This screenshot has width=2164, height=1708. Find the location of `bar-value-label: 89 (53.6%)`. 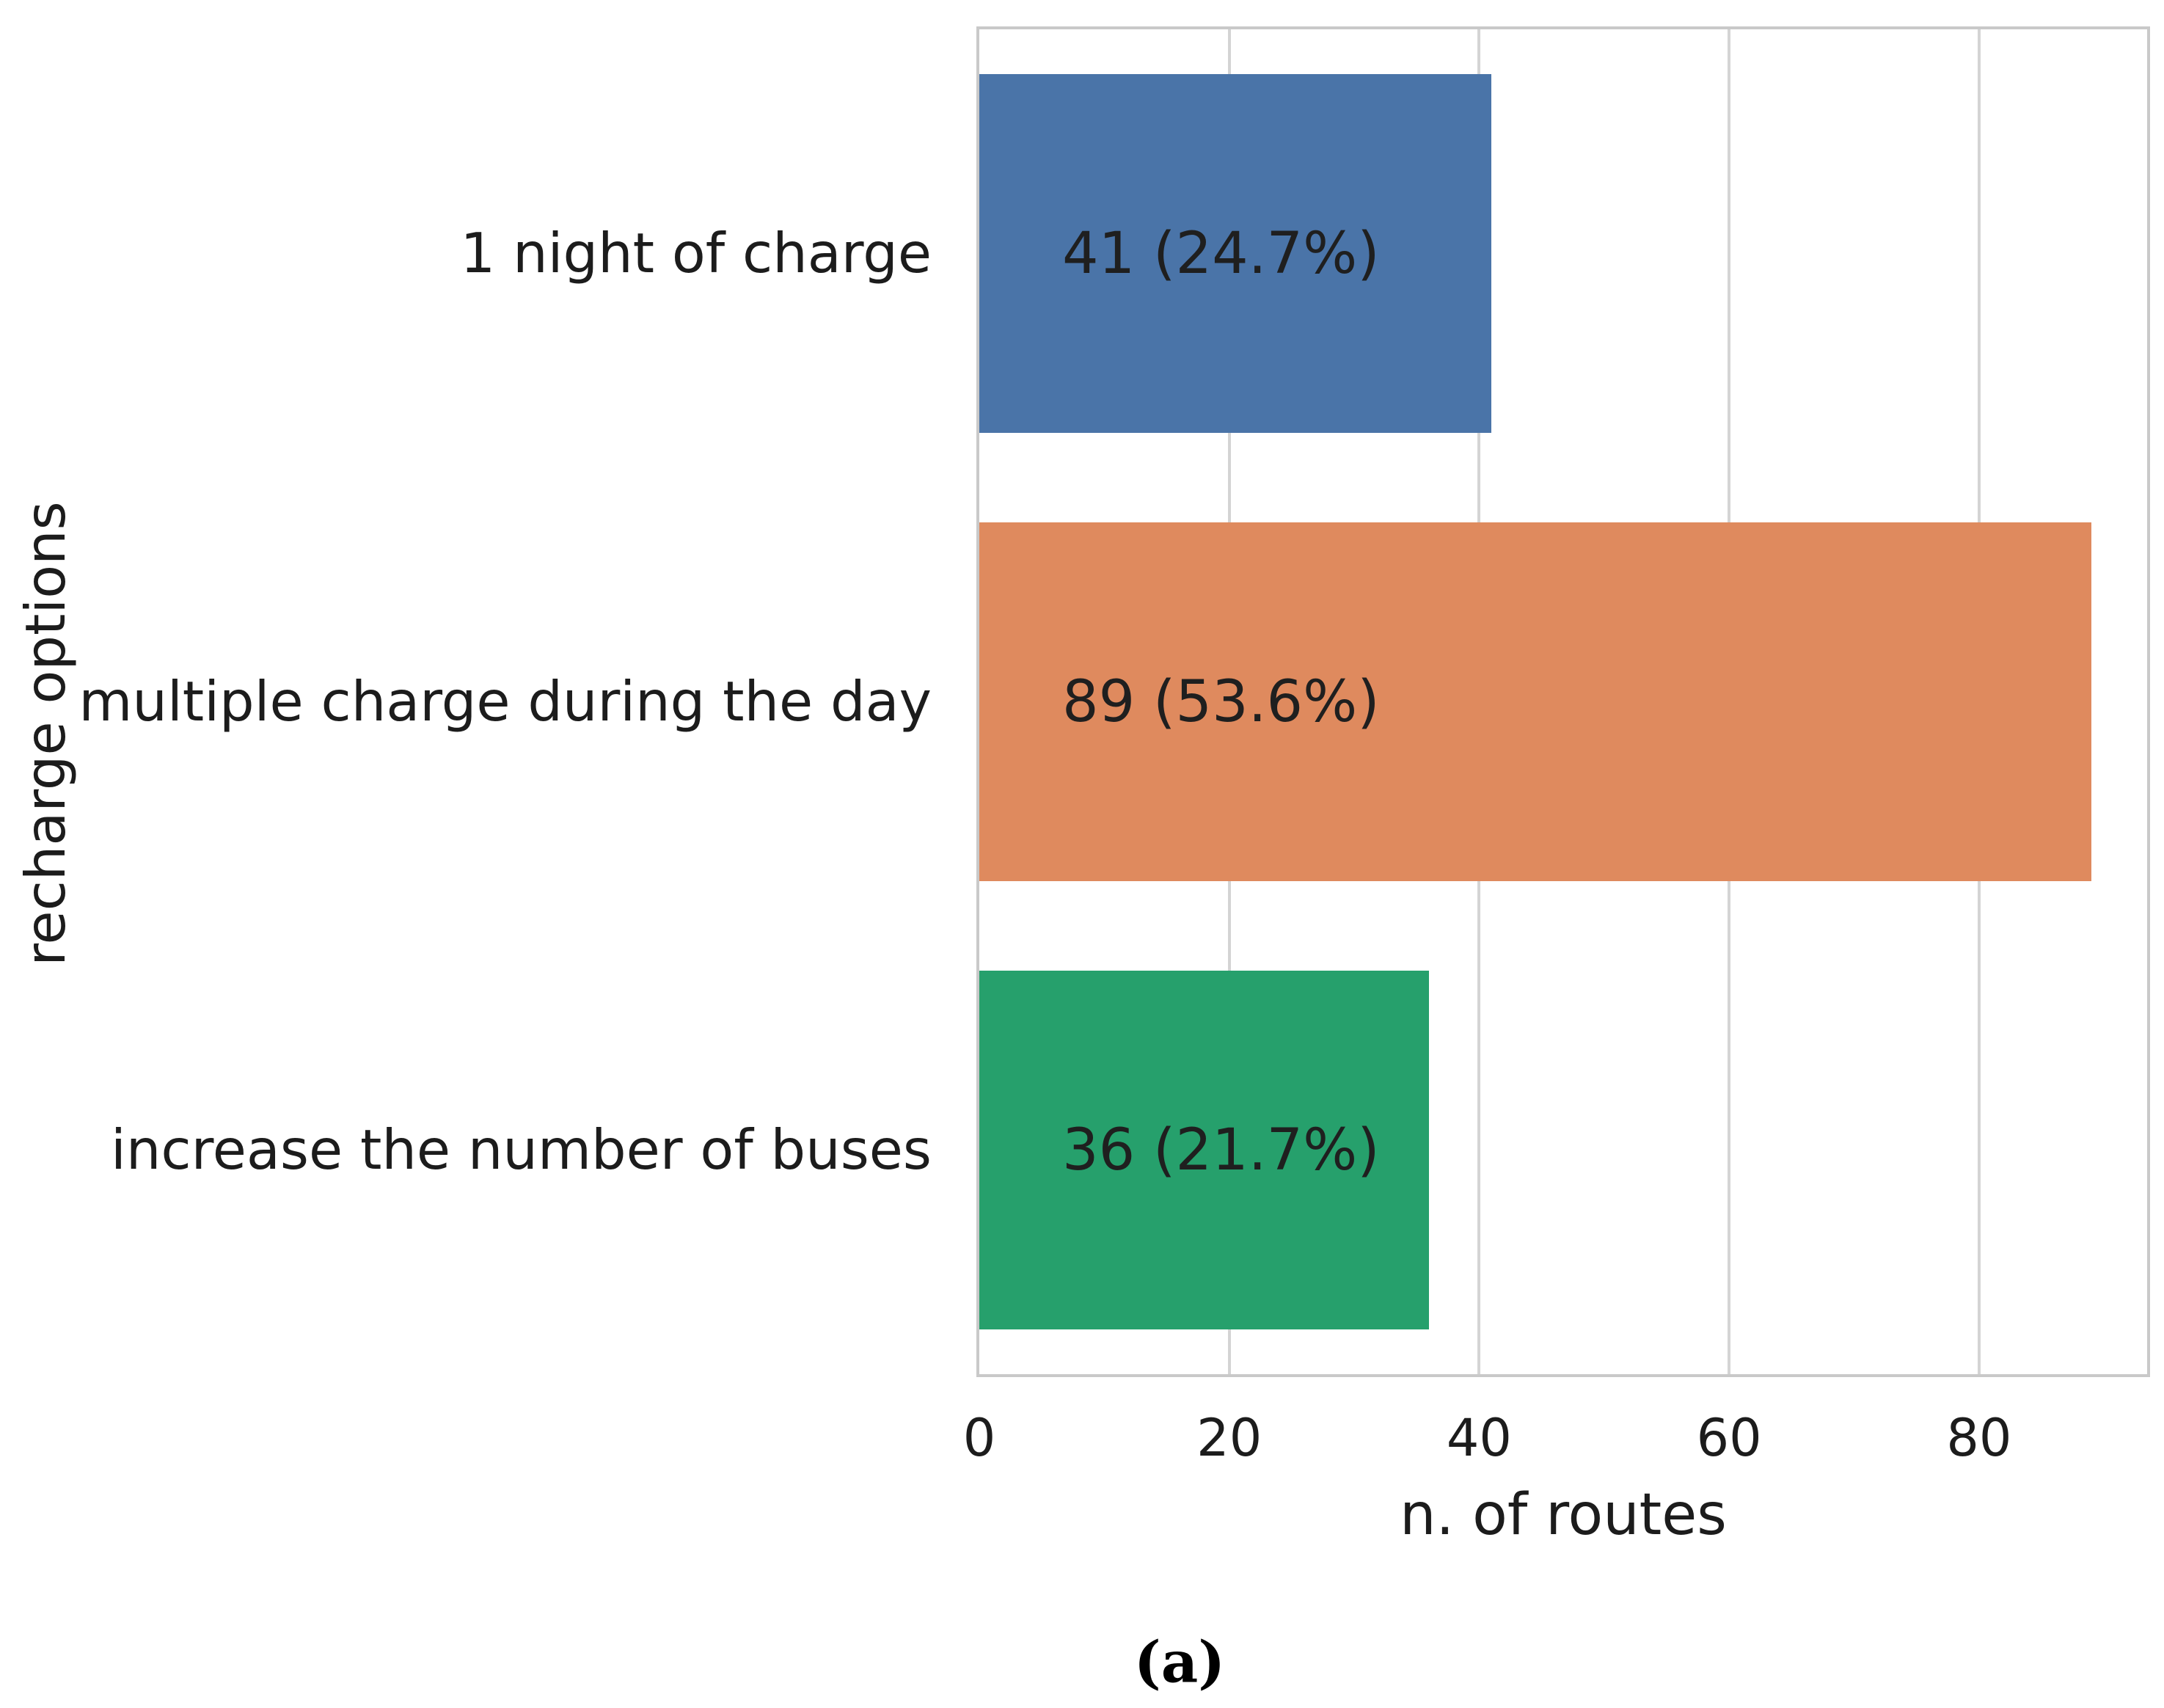

bar-value-label: 89 (53.6%) is located at coordinates (1221, 701).